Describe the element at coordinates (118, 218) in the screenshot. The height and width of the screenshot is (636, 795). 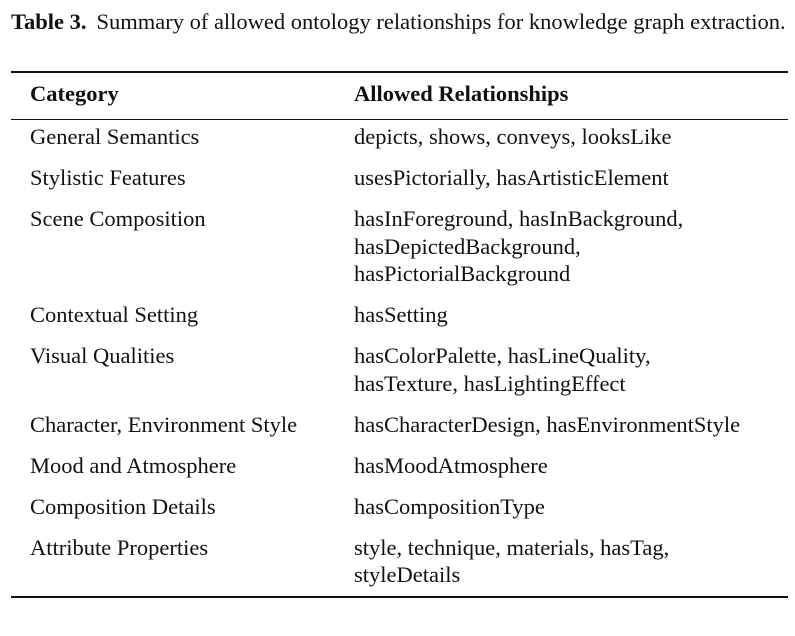
I see `table-cell-category: Scene Composition` at that location.